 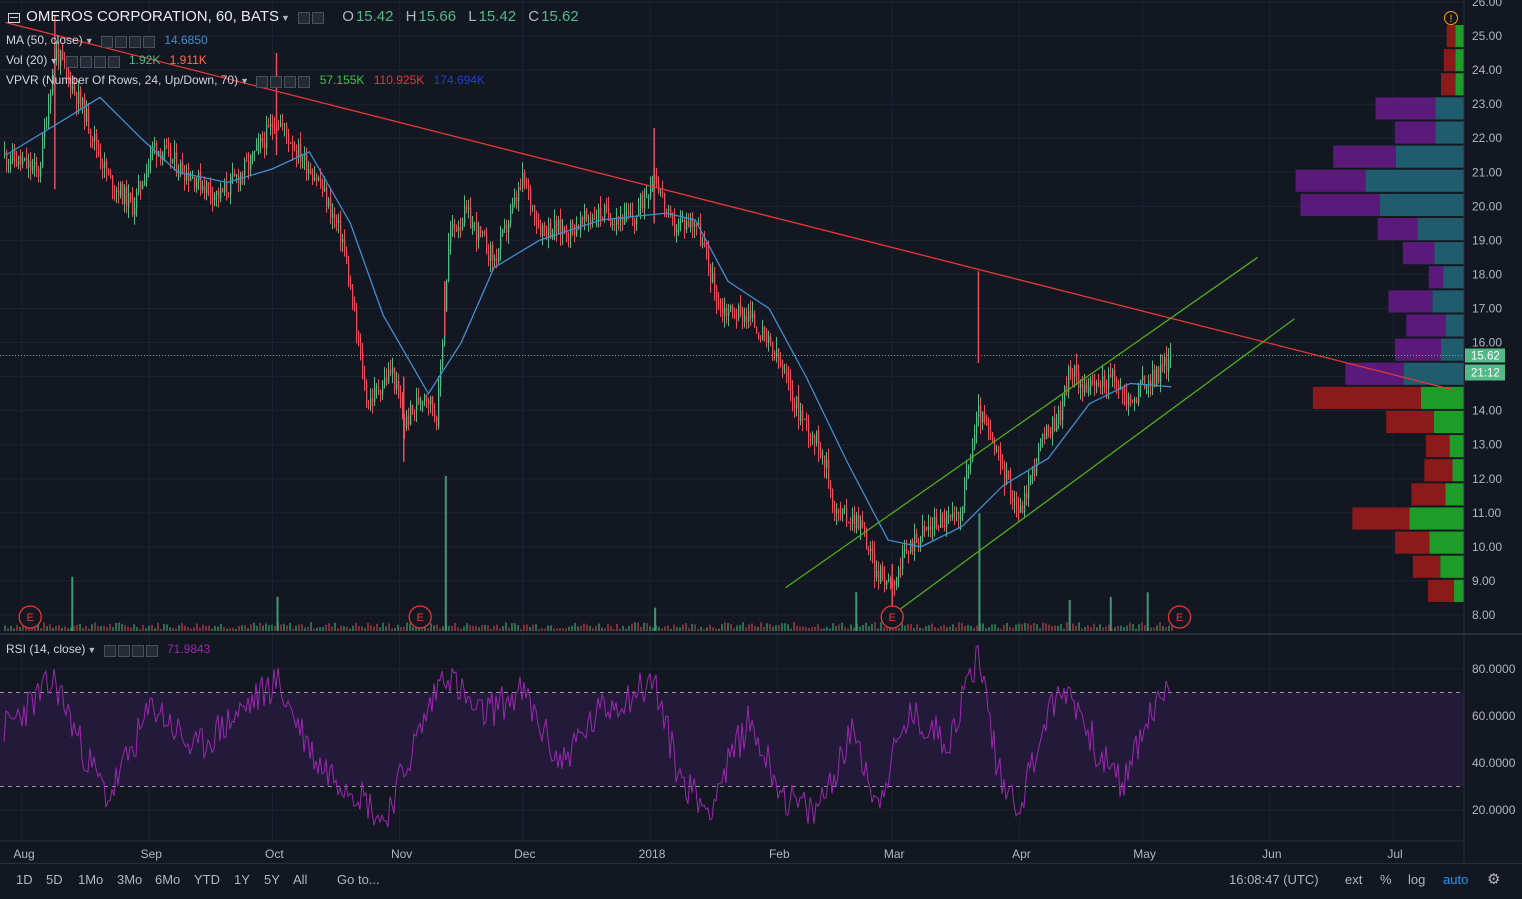 I want to click on tf-6mo: 6Mo, so click(x=168, y=879).